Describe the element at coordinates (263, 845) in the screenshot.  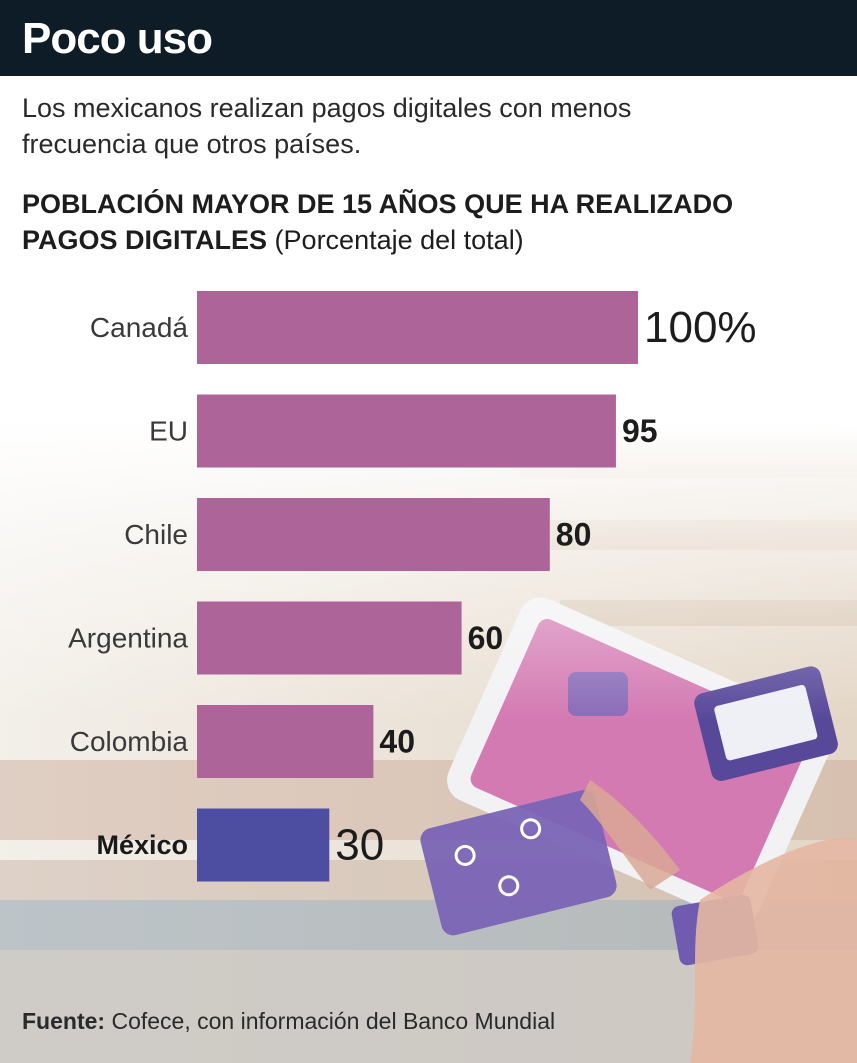
I see `bar-mexico` at that location.